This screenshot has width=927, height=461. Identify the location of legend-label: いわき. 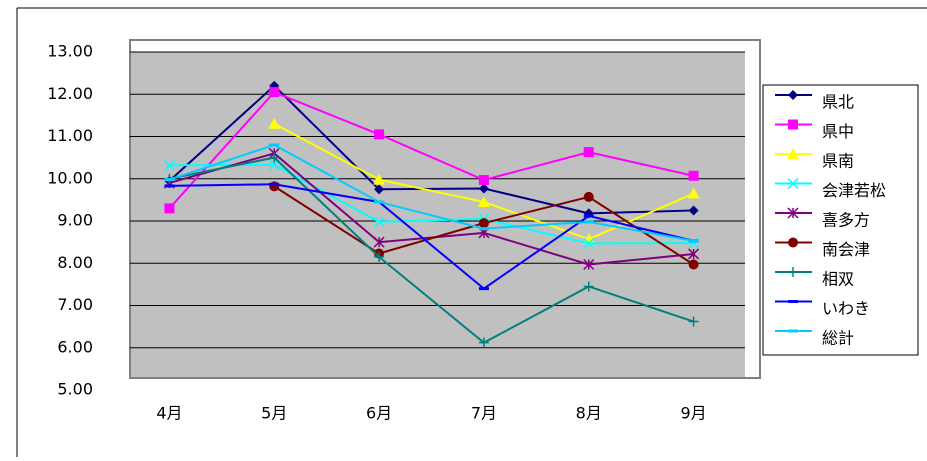
(846, 308).